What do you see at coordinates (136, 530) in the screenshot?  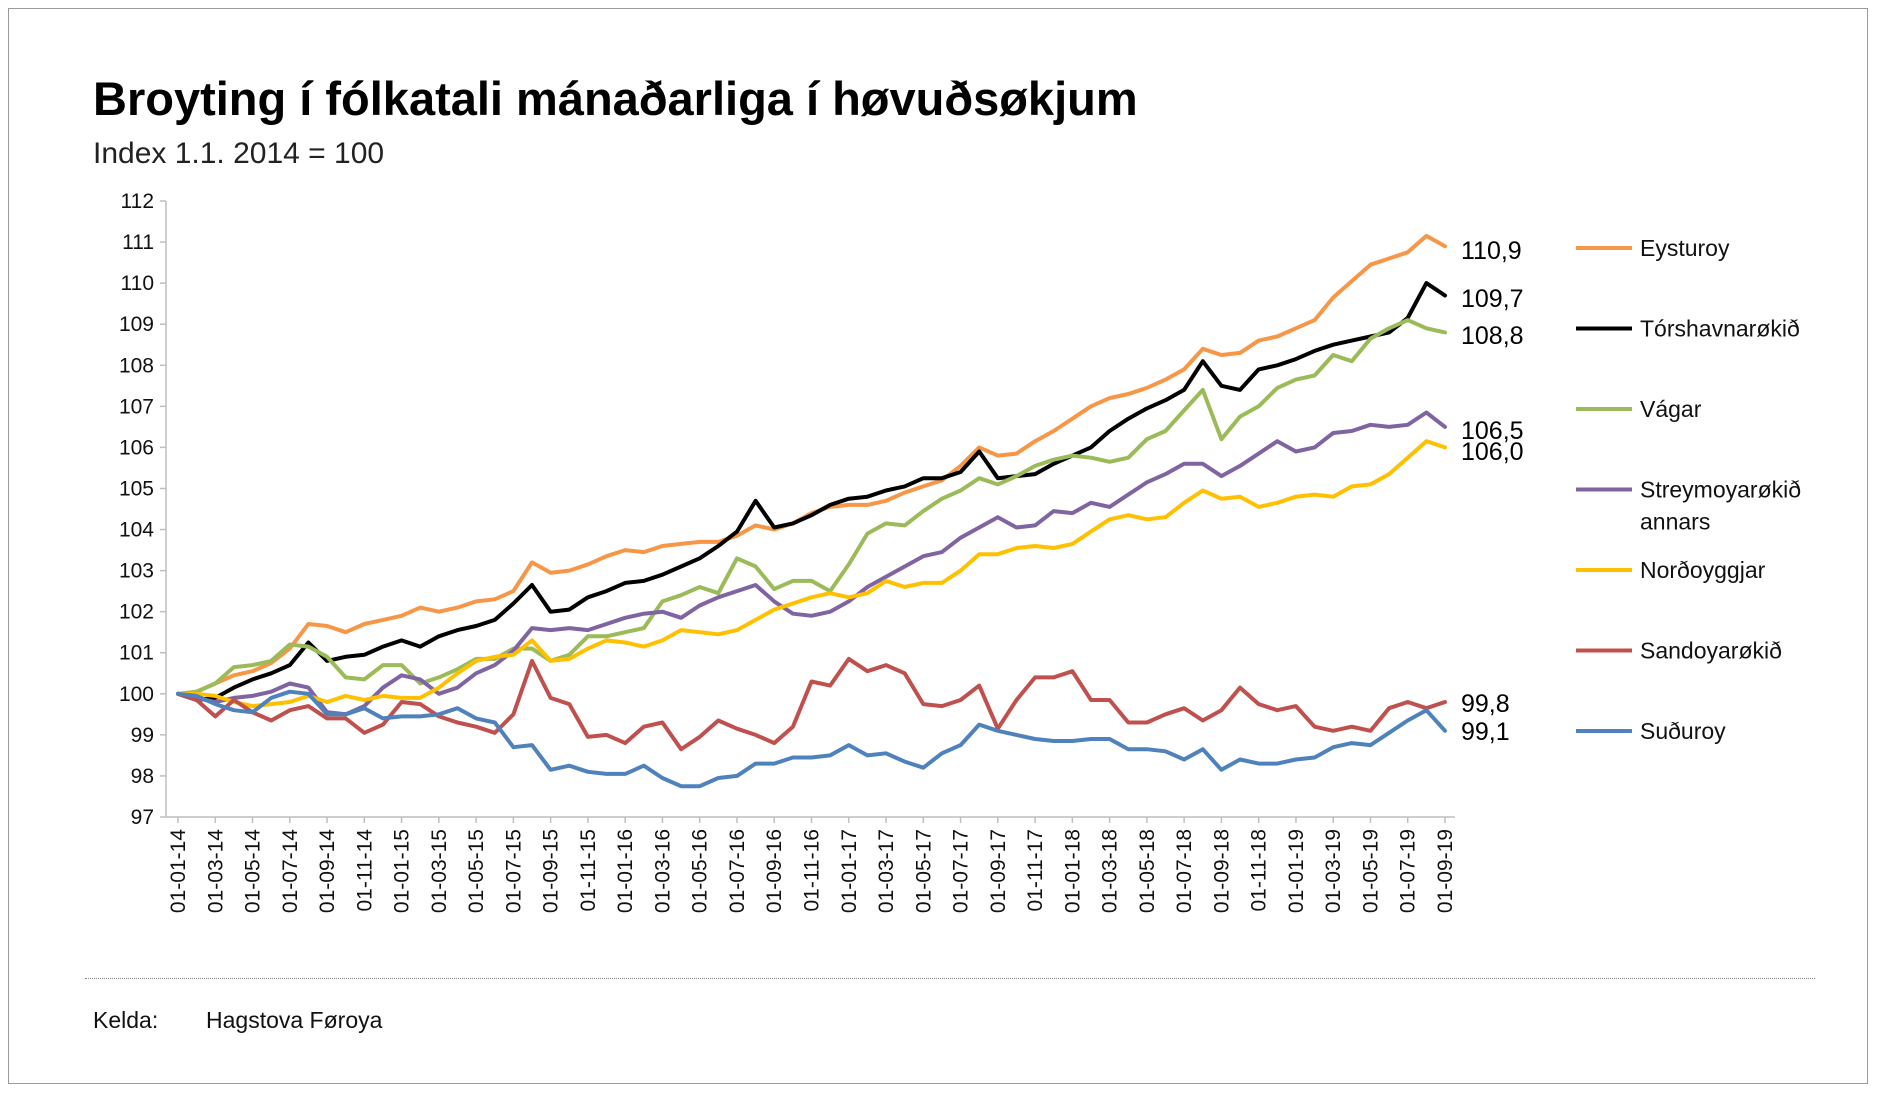 I see `y-tick-label: 104` at bounding box center [136, 530].